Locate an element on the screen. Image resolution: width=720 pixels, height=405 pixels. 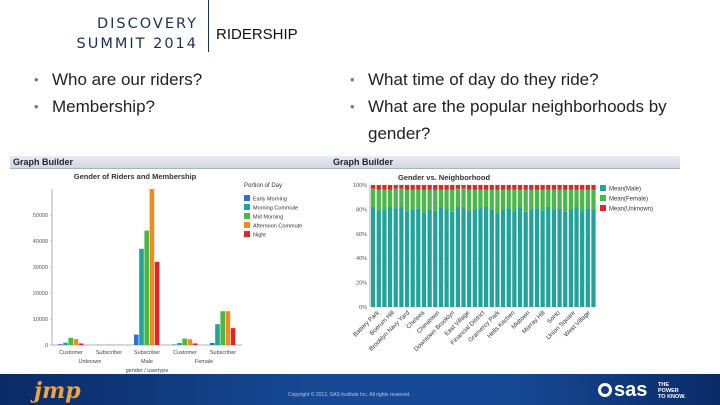
tagline-line: TO KNOW. is located at coordinates (672, 397).